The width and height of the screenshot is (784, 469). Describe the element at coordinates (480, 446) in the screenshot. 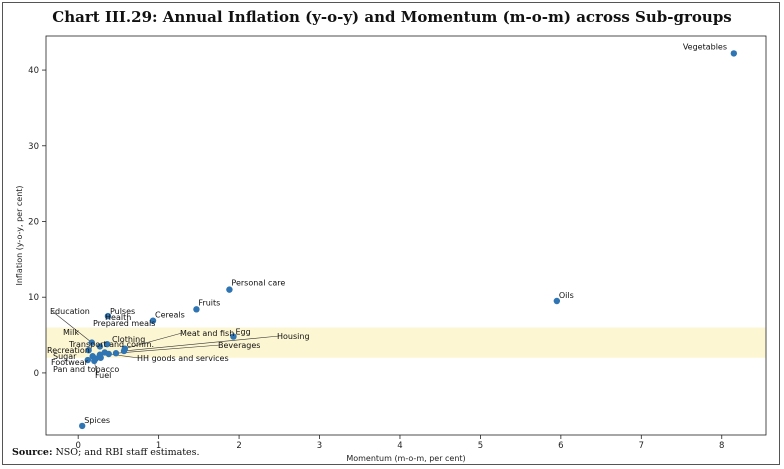

I see `x-tick-label: 5` at that location.